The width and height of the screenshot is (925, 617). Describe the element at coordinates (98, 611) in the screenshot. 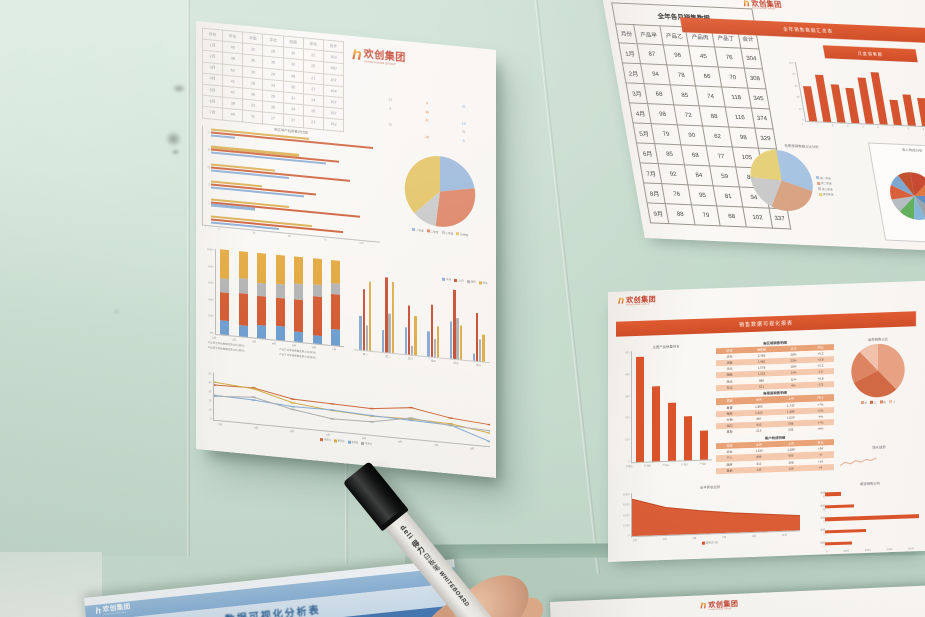

I see `logo-mark: h` at that location.